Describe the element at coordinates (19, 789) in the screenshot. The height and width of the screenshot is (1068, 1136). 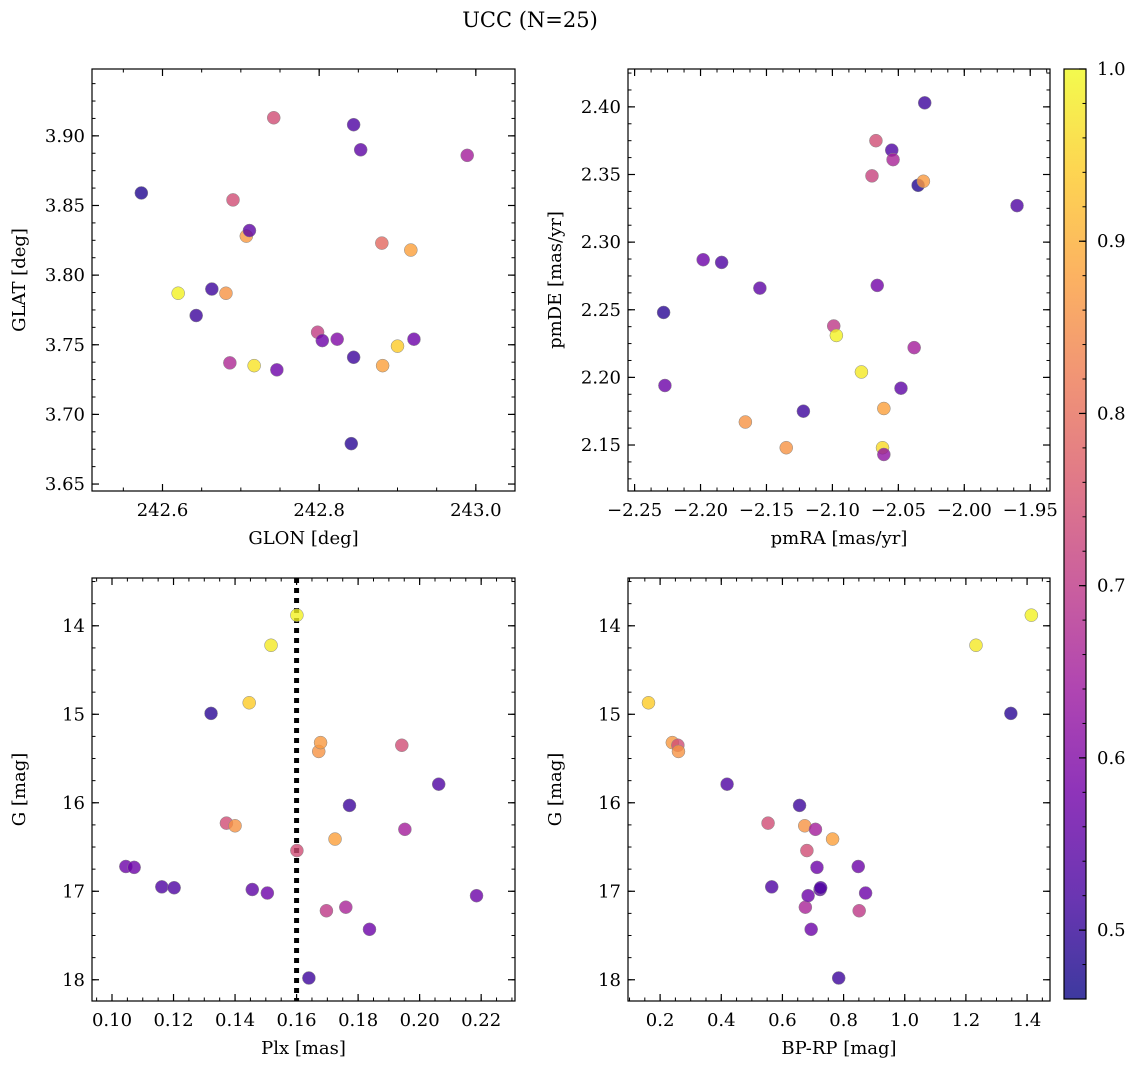
I see `y-axis-label: G [mag]` at that location.